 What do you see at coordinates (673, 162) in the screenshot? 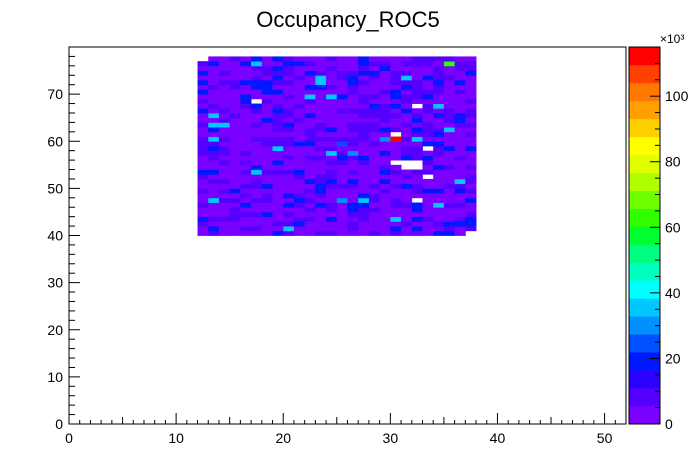
I see `colorbar-tick-label: 80` at bounding box center [673, 162].